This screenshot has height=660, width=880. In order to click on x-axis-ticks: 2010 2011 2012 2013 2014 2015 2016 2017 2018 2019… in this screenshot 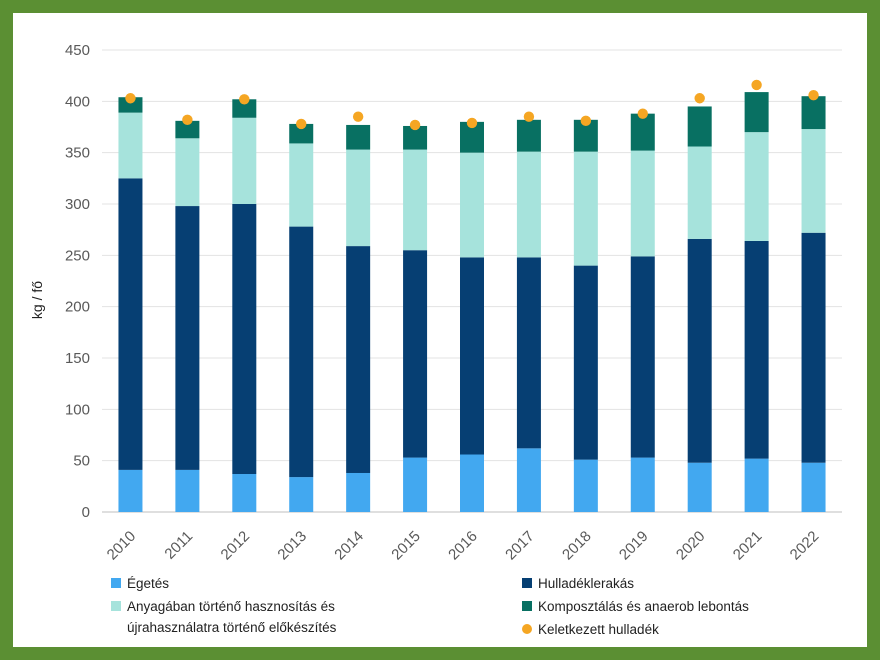, I will do `click(463, 546)`.